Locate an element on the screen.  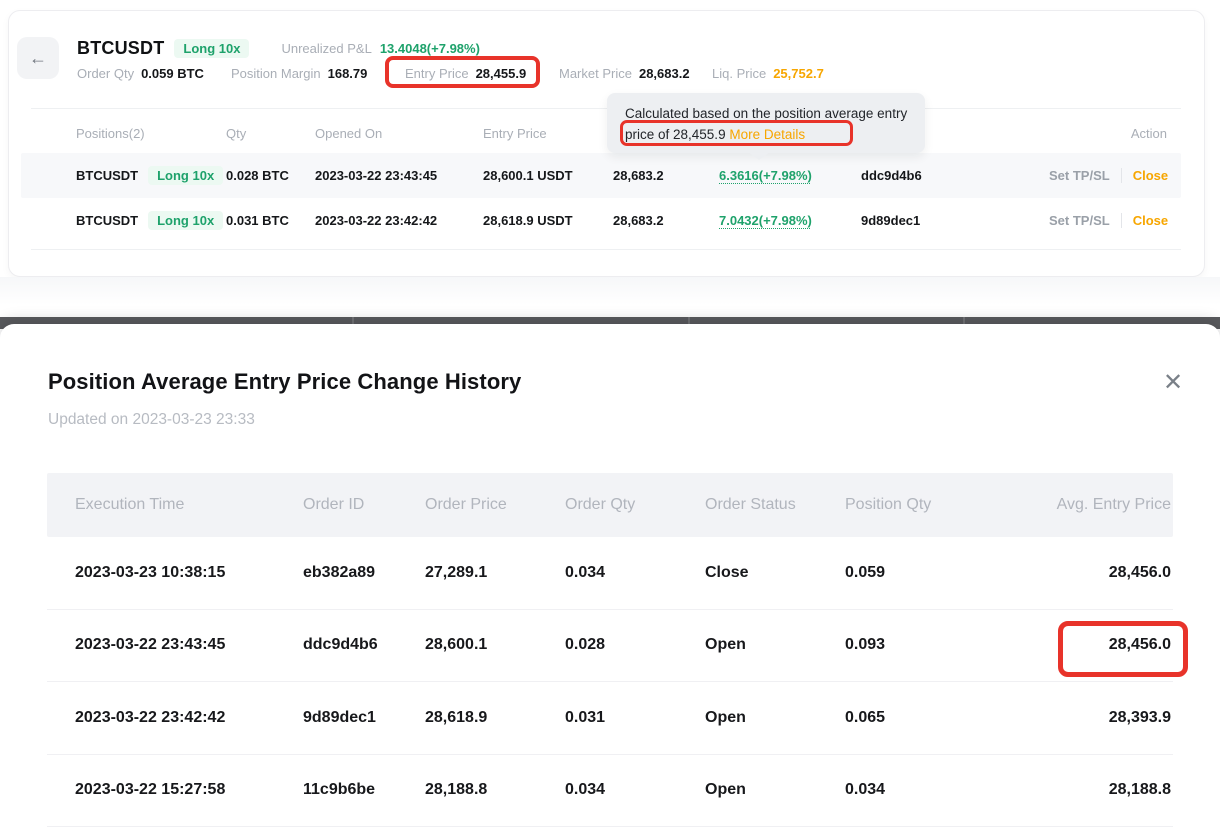
symbol-title: BTCUSDT is located at coordinates (121, 48).